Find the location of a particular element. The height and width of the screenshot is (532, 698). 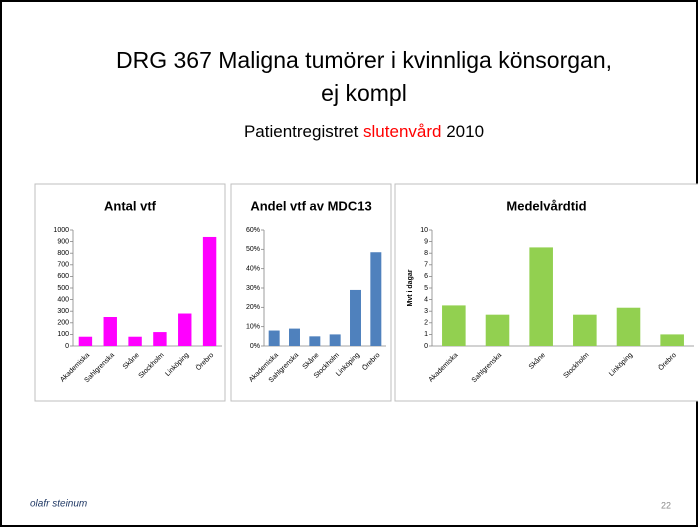

chart-title: Antal vtf is located at coordinates (130, 205).